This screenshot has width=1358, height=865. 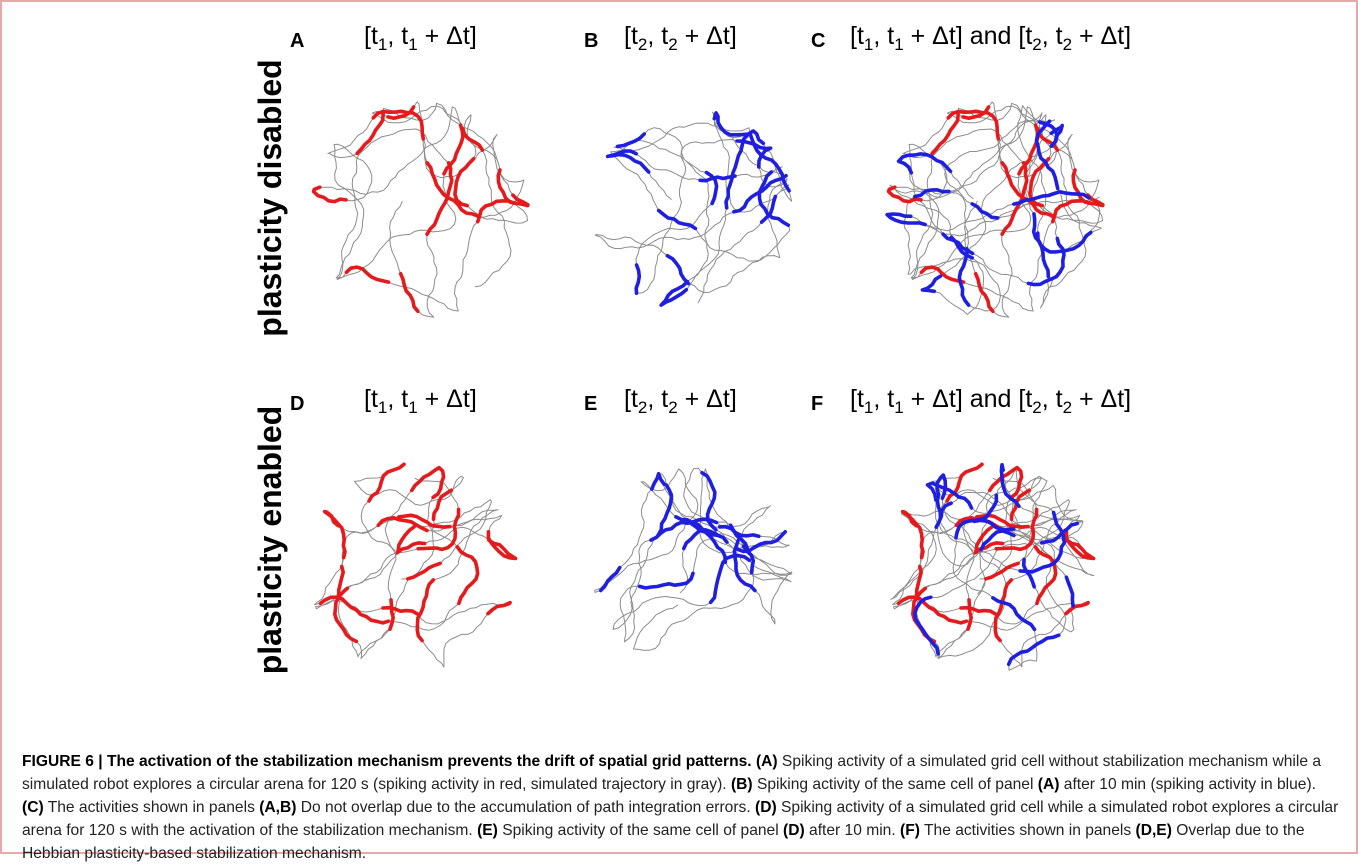 I want to click on panel-title-b: [t2, t2 + Δt], so click(x=680, y=38).